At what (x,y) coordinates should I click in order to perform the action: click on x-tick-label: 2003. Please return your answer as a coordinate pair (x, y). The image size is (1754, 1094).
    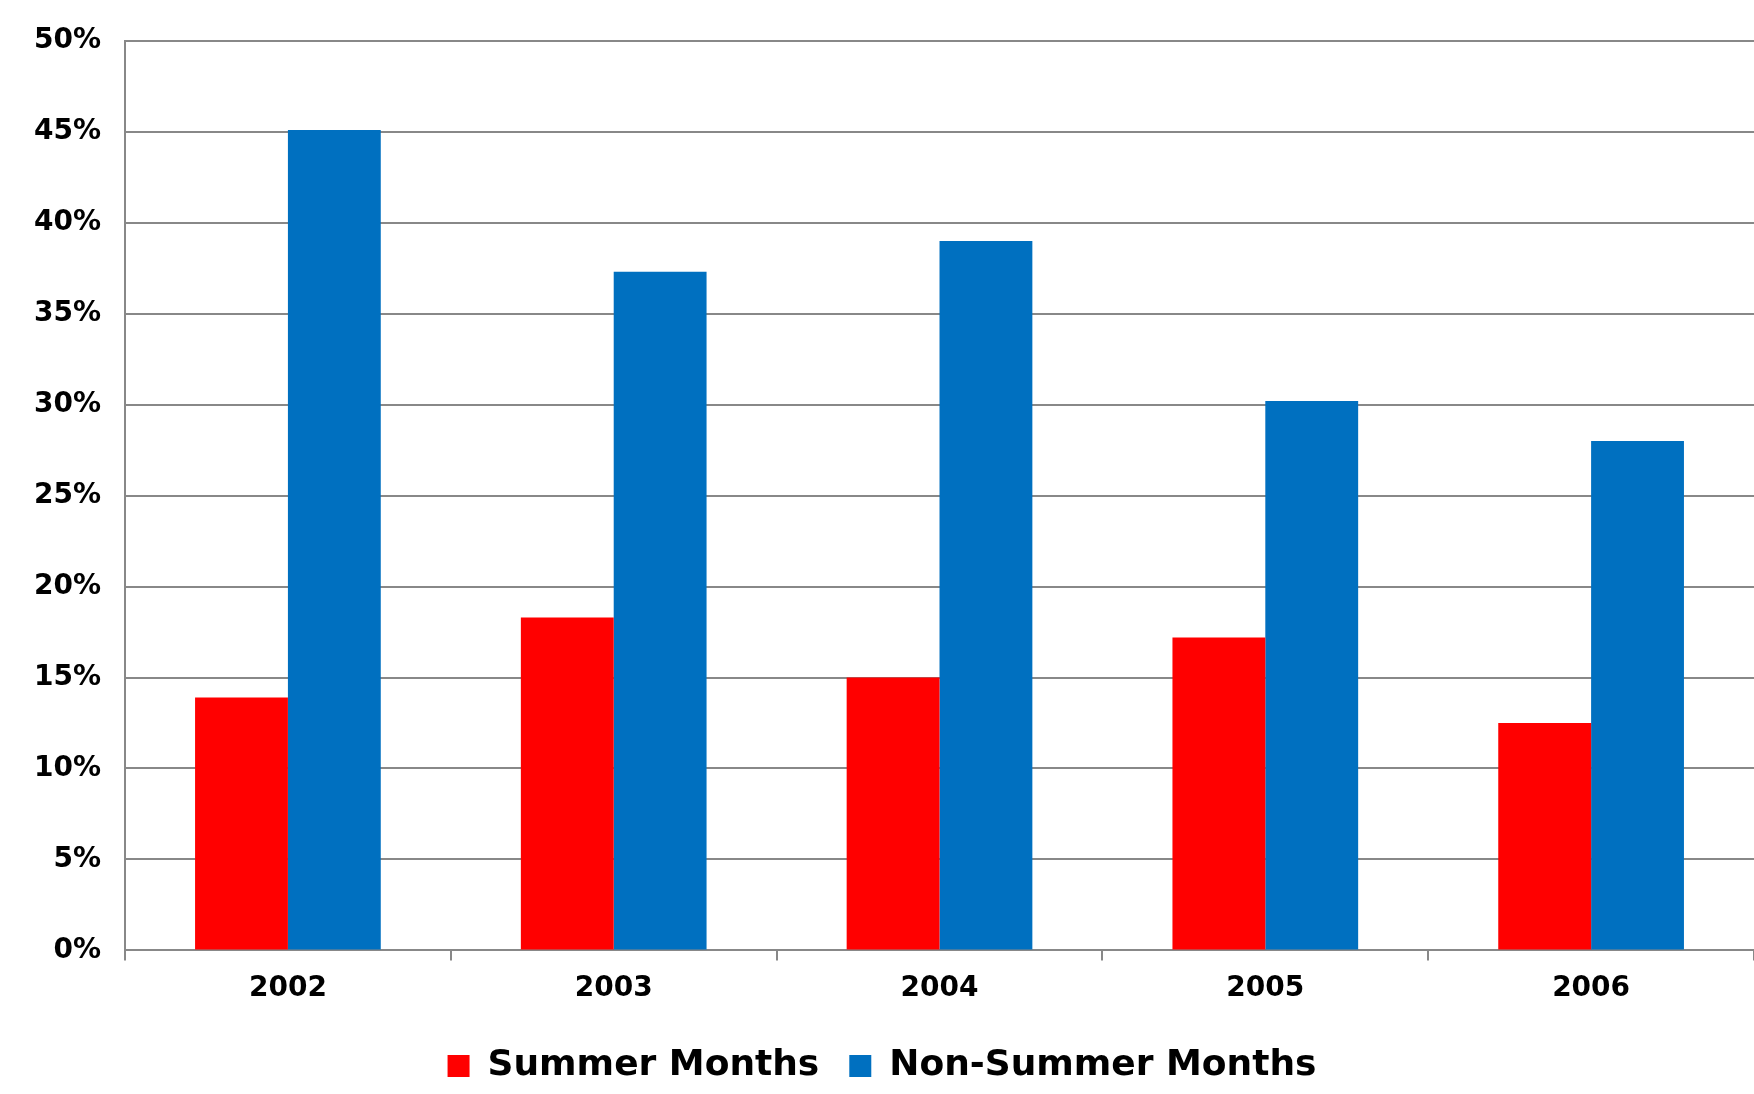
    Looking at the image, I should click on (613, 987).